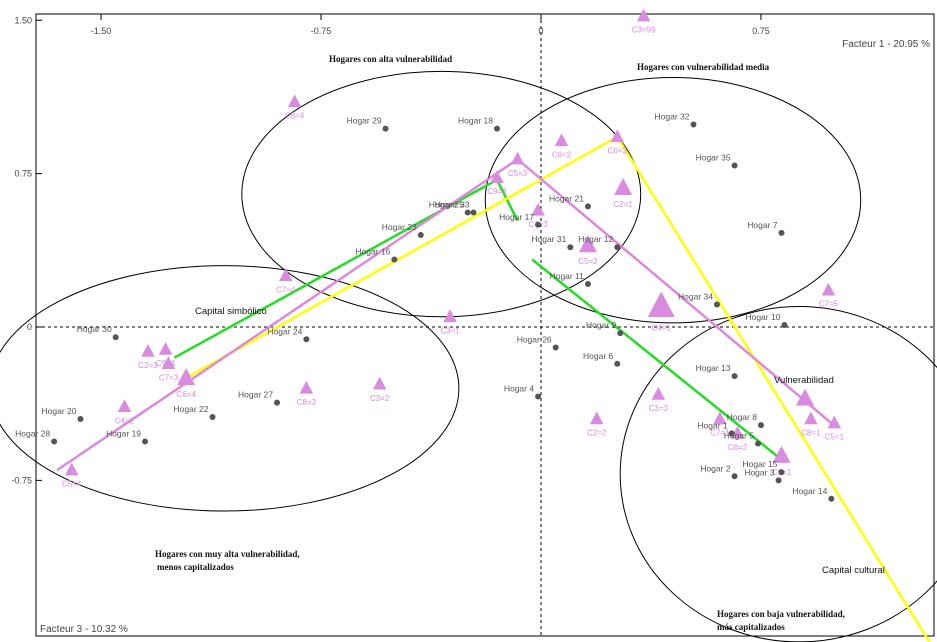  I want to click on household-label: Hogar 14, so click(809, 491).